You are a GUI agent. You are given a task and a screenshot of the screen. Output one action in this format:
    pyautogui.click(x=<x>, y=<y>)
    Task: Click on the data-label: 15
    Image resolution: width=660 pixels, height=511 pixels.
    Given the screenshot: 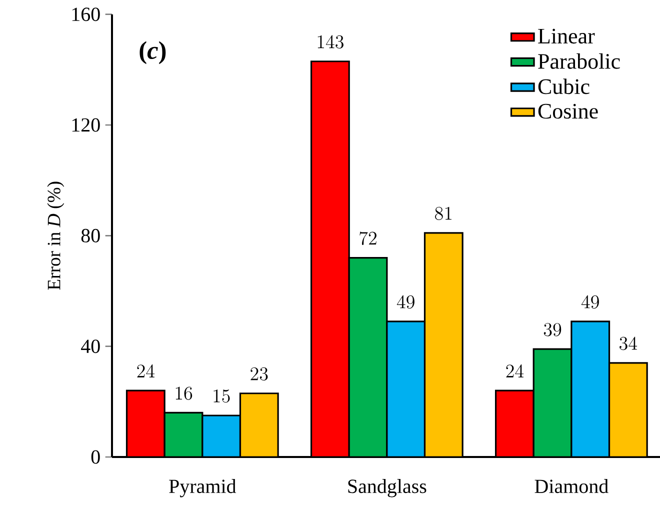 What is the action you would take?
    pyautogui.click(x=222, y=396)
    